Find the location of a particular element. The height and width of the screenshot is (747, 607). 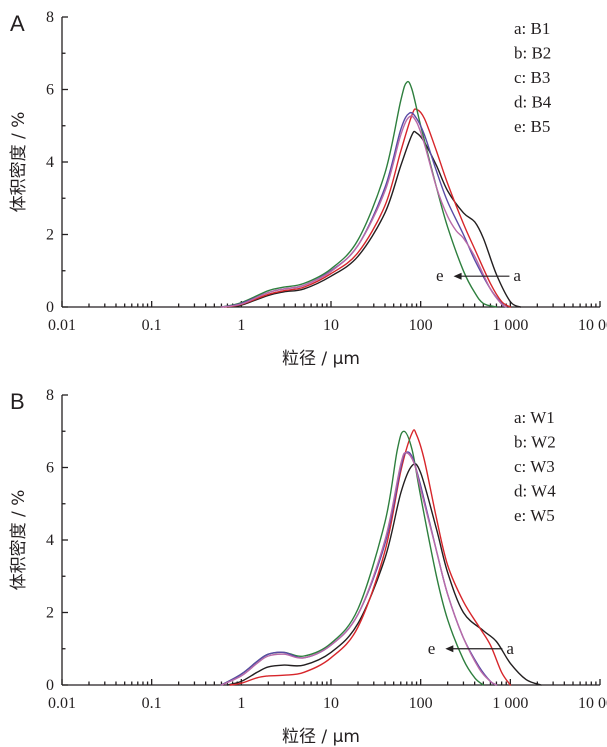

legend-item: e: W5 is located at coordinates (534, 515).